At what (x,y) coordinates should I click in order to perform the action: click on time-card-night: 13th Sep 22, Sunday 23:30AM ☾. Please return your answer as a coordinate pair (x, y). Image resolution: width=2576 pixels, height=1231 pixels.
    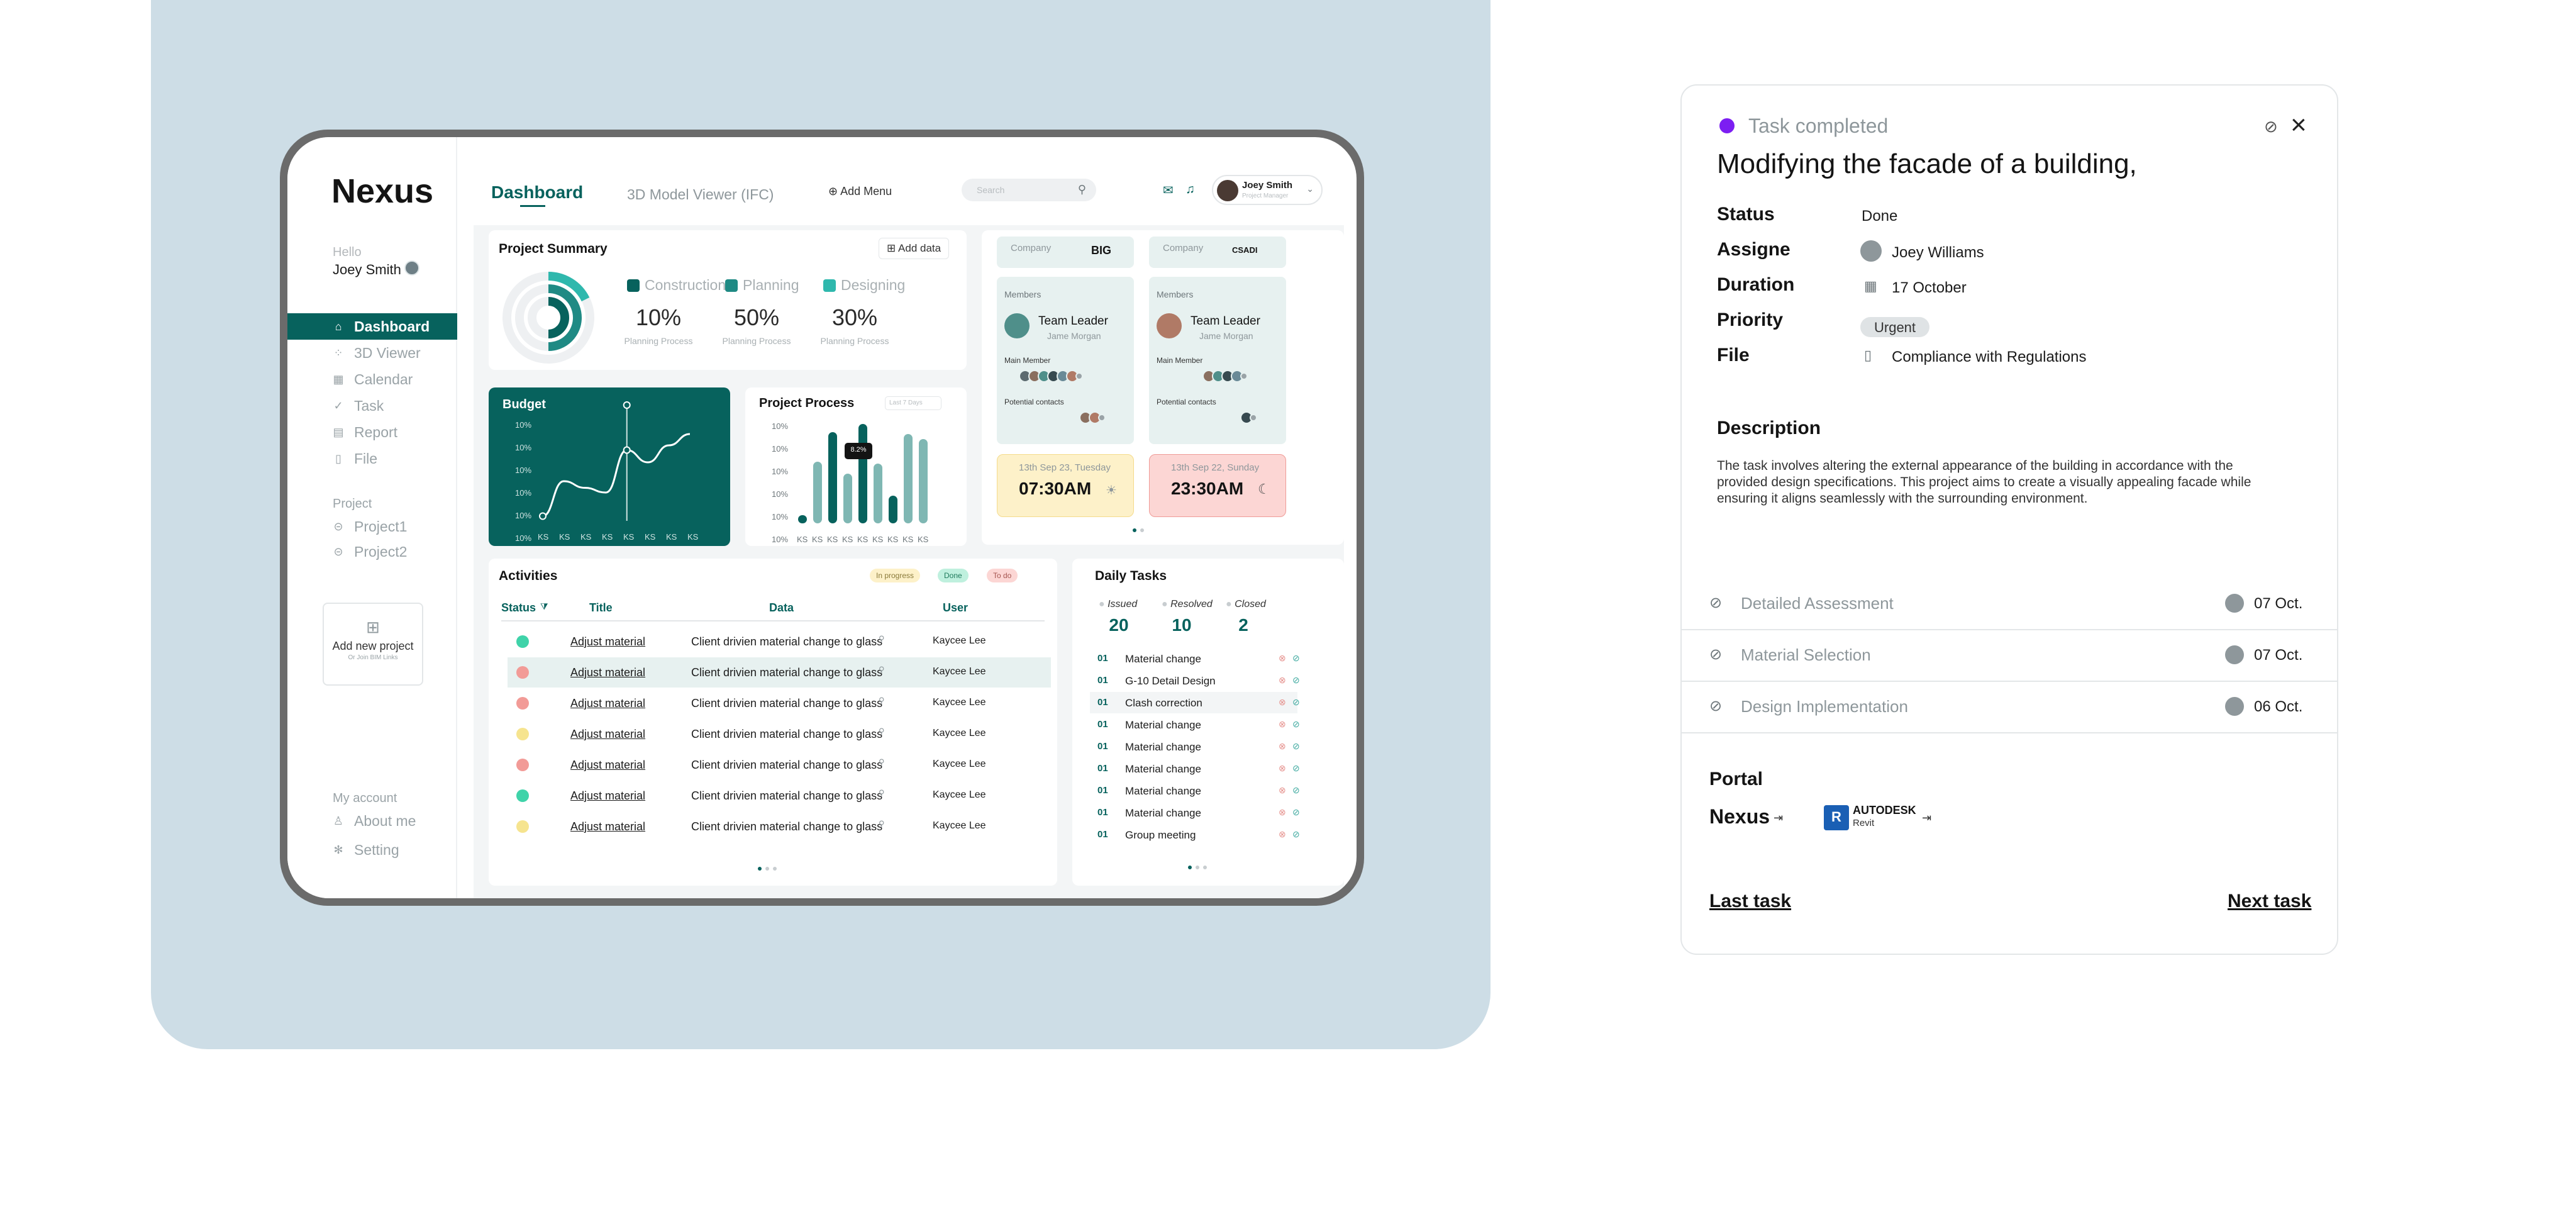
    Looking at the image, I should click on (1217, 485).